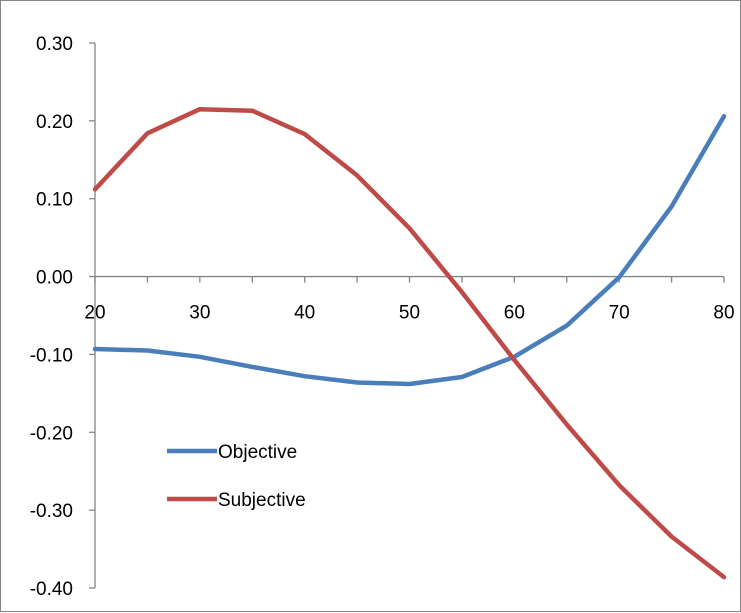 The image size is (741, 613). Describe the element at coordinates (51, 511) in the screenshot. I see `y-tick-label: -0.30` at that location.